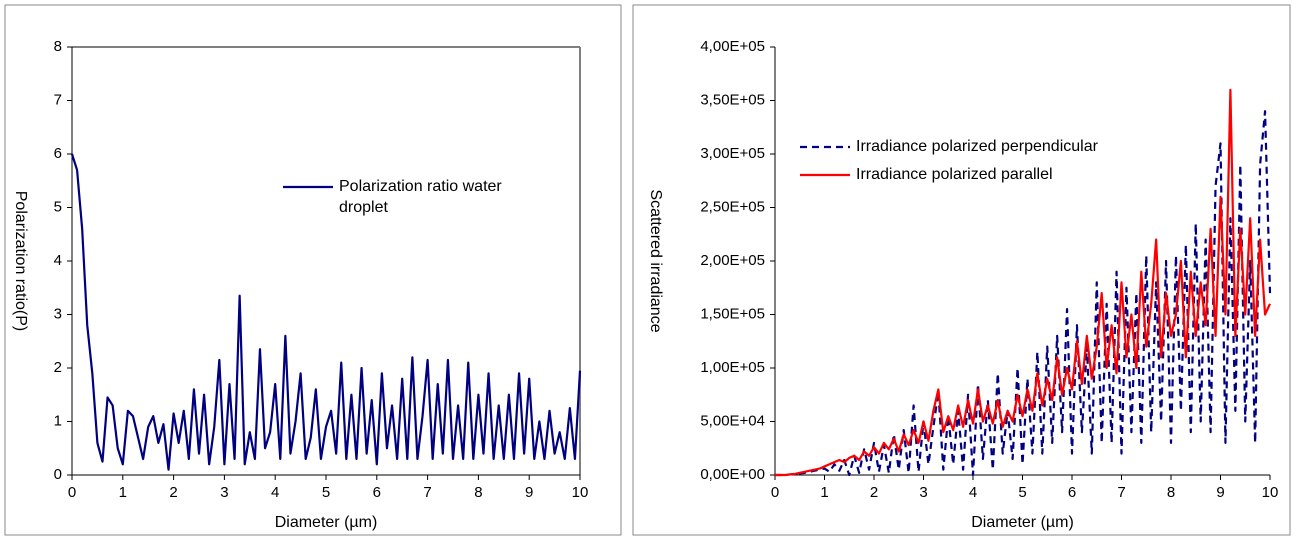  What do you see at coordinates (655, 260) in the screenshot?
I see `y-axis-label: Scattered irradiance` at bounding box center [655, 260].